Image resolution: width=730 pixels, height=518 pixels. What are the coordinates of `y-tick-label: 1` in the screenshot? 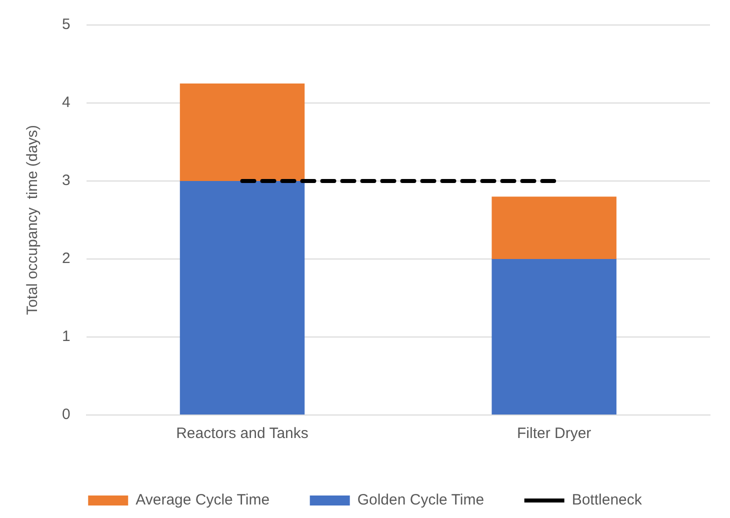 It's located at (66, 337).